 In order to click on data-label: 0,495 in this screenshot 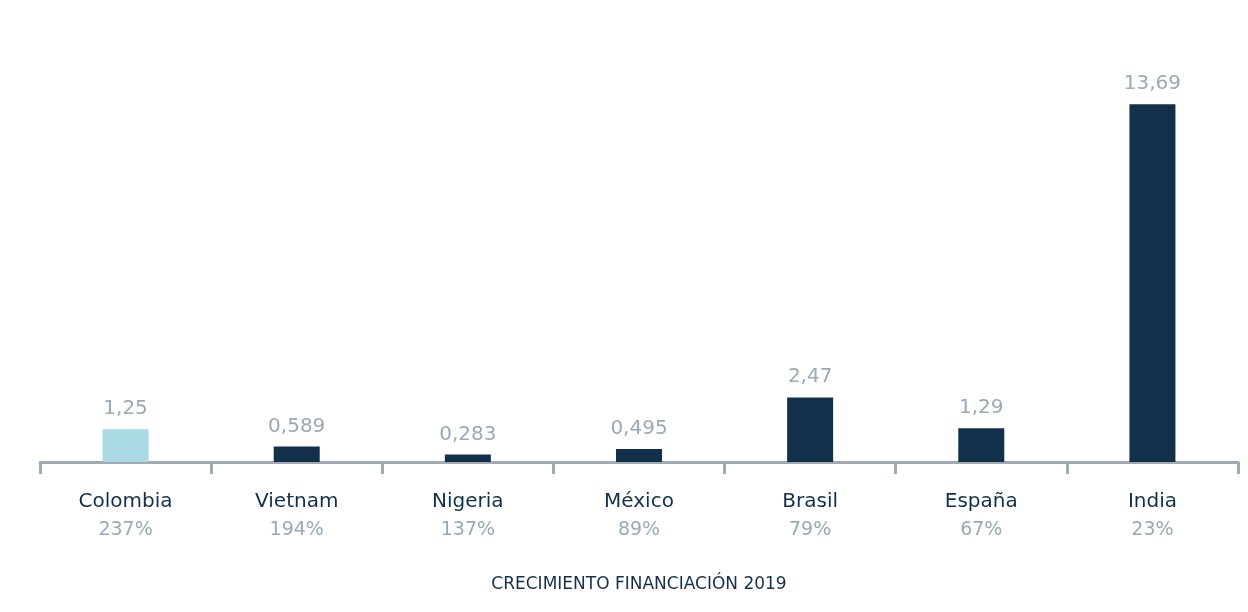, I will do `click(639, 427)`.